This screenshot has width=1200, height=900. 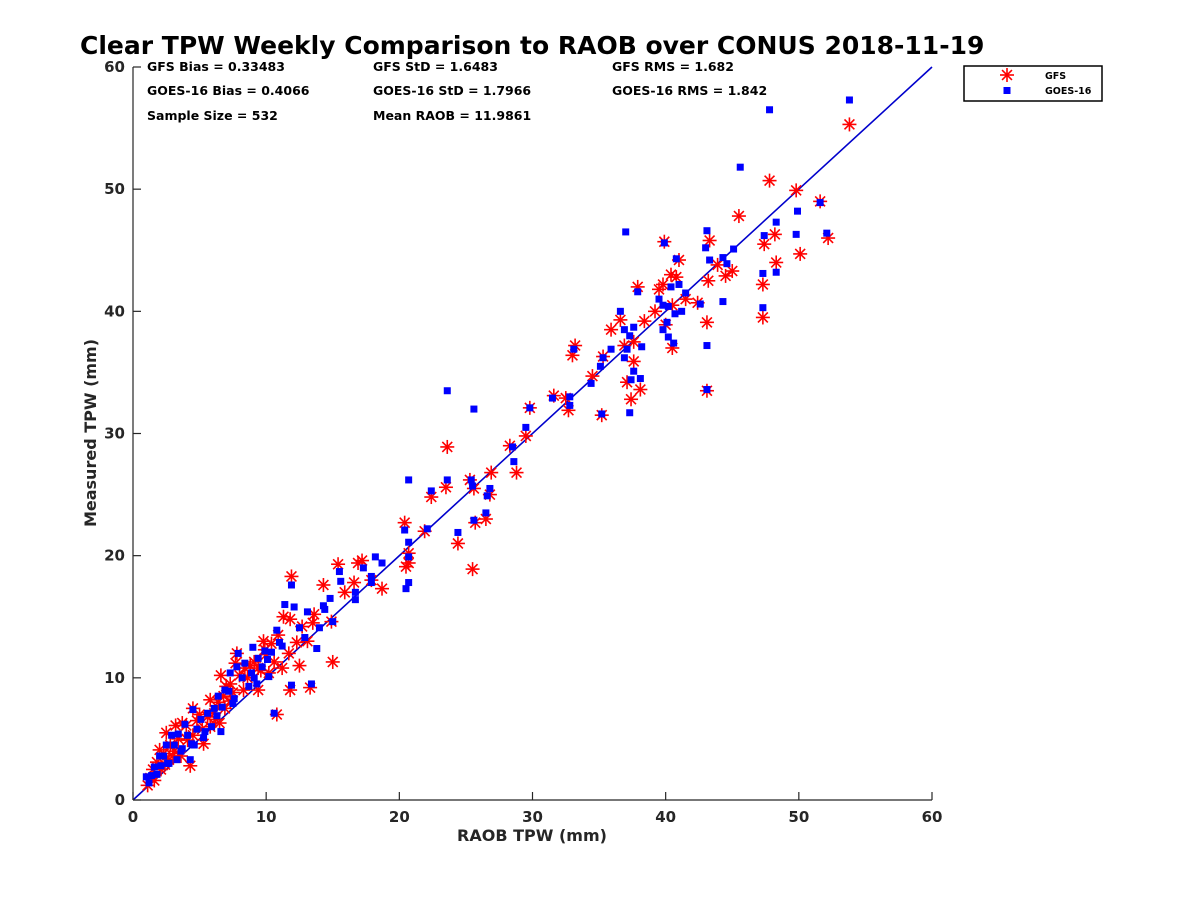 I want to click on x-tick-label: 0, so click(x=133, y=817).